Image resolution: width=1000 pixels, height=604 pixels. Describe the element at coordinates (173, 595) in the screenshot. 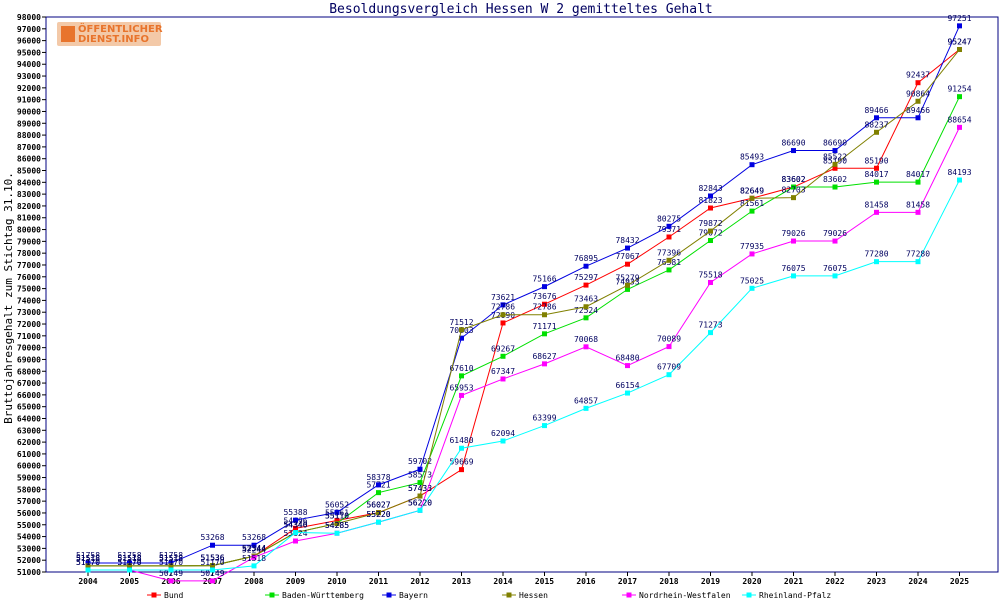

I see `legend-label: Bund` at that location.